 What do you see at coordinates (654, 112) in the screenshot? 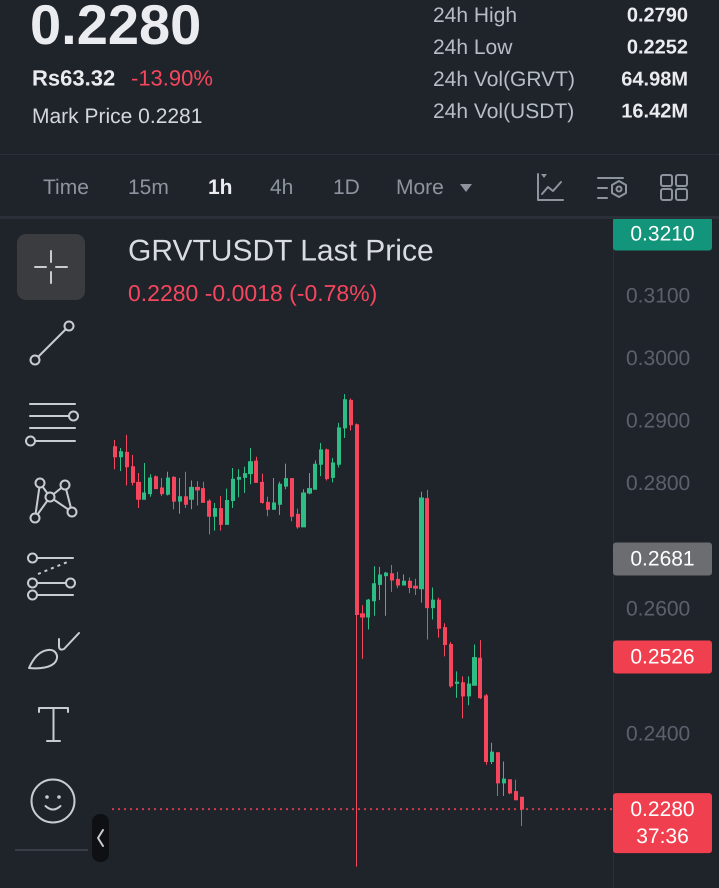
I see `text: 16.42M` at bounding box center [654, 112].